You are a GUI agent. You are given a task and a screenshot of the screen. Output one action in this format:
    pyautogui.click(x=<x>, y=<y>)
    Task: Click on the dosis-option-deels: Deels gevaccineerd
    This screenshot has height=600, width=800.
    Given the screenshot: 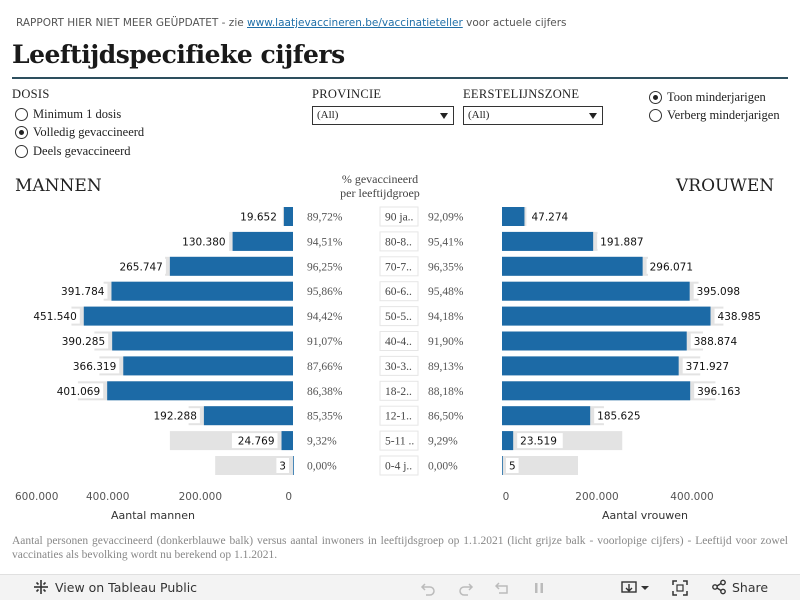 What is the action you would take?
    pyautogui.click(x=73, y=151)
    